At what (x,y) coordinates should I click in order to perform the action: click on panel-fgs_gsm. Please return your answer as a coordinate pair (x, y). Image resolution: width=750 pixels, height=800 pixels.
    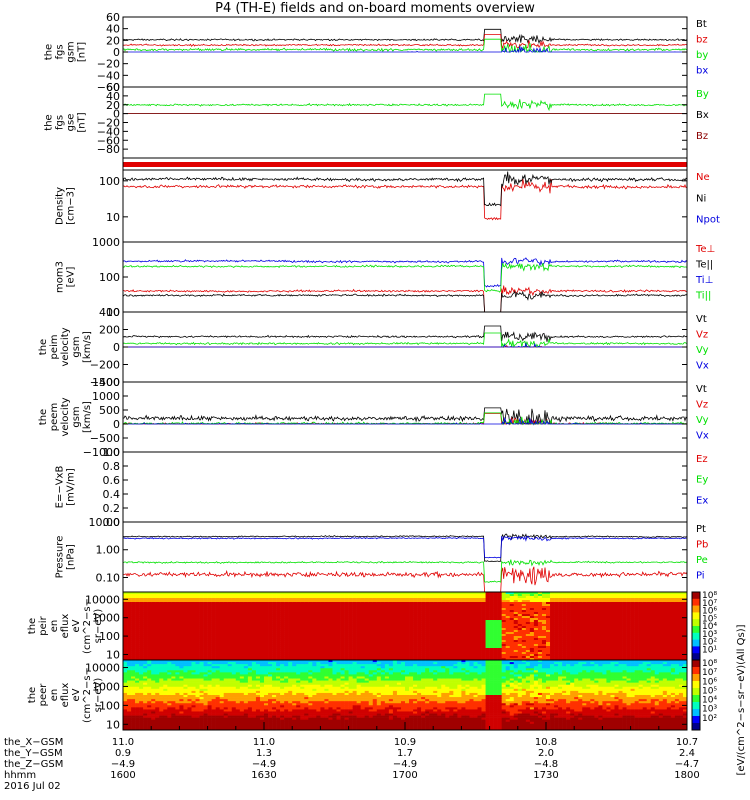
    Looking at the image, I should click on (405, 52).